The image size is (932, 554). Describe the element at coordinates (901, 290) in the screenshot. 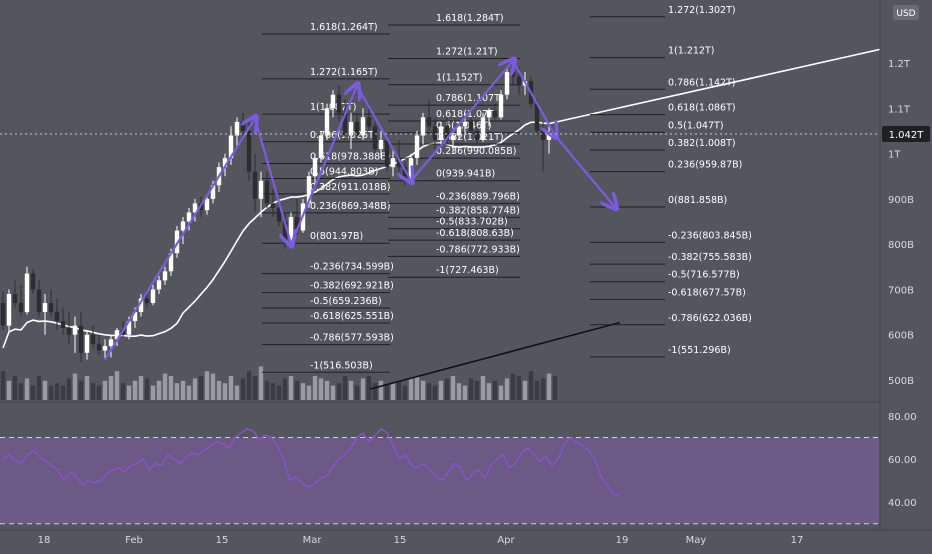

I see `y-tick-label: 700B` at that location.